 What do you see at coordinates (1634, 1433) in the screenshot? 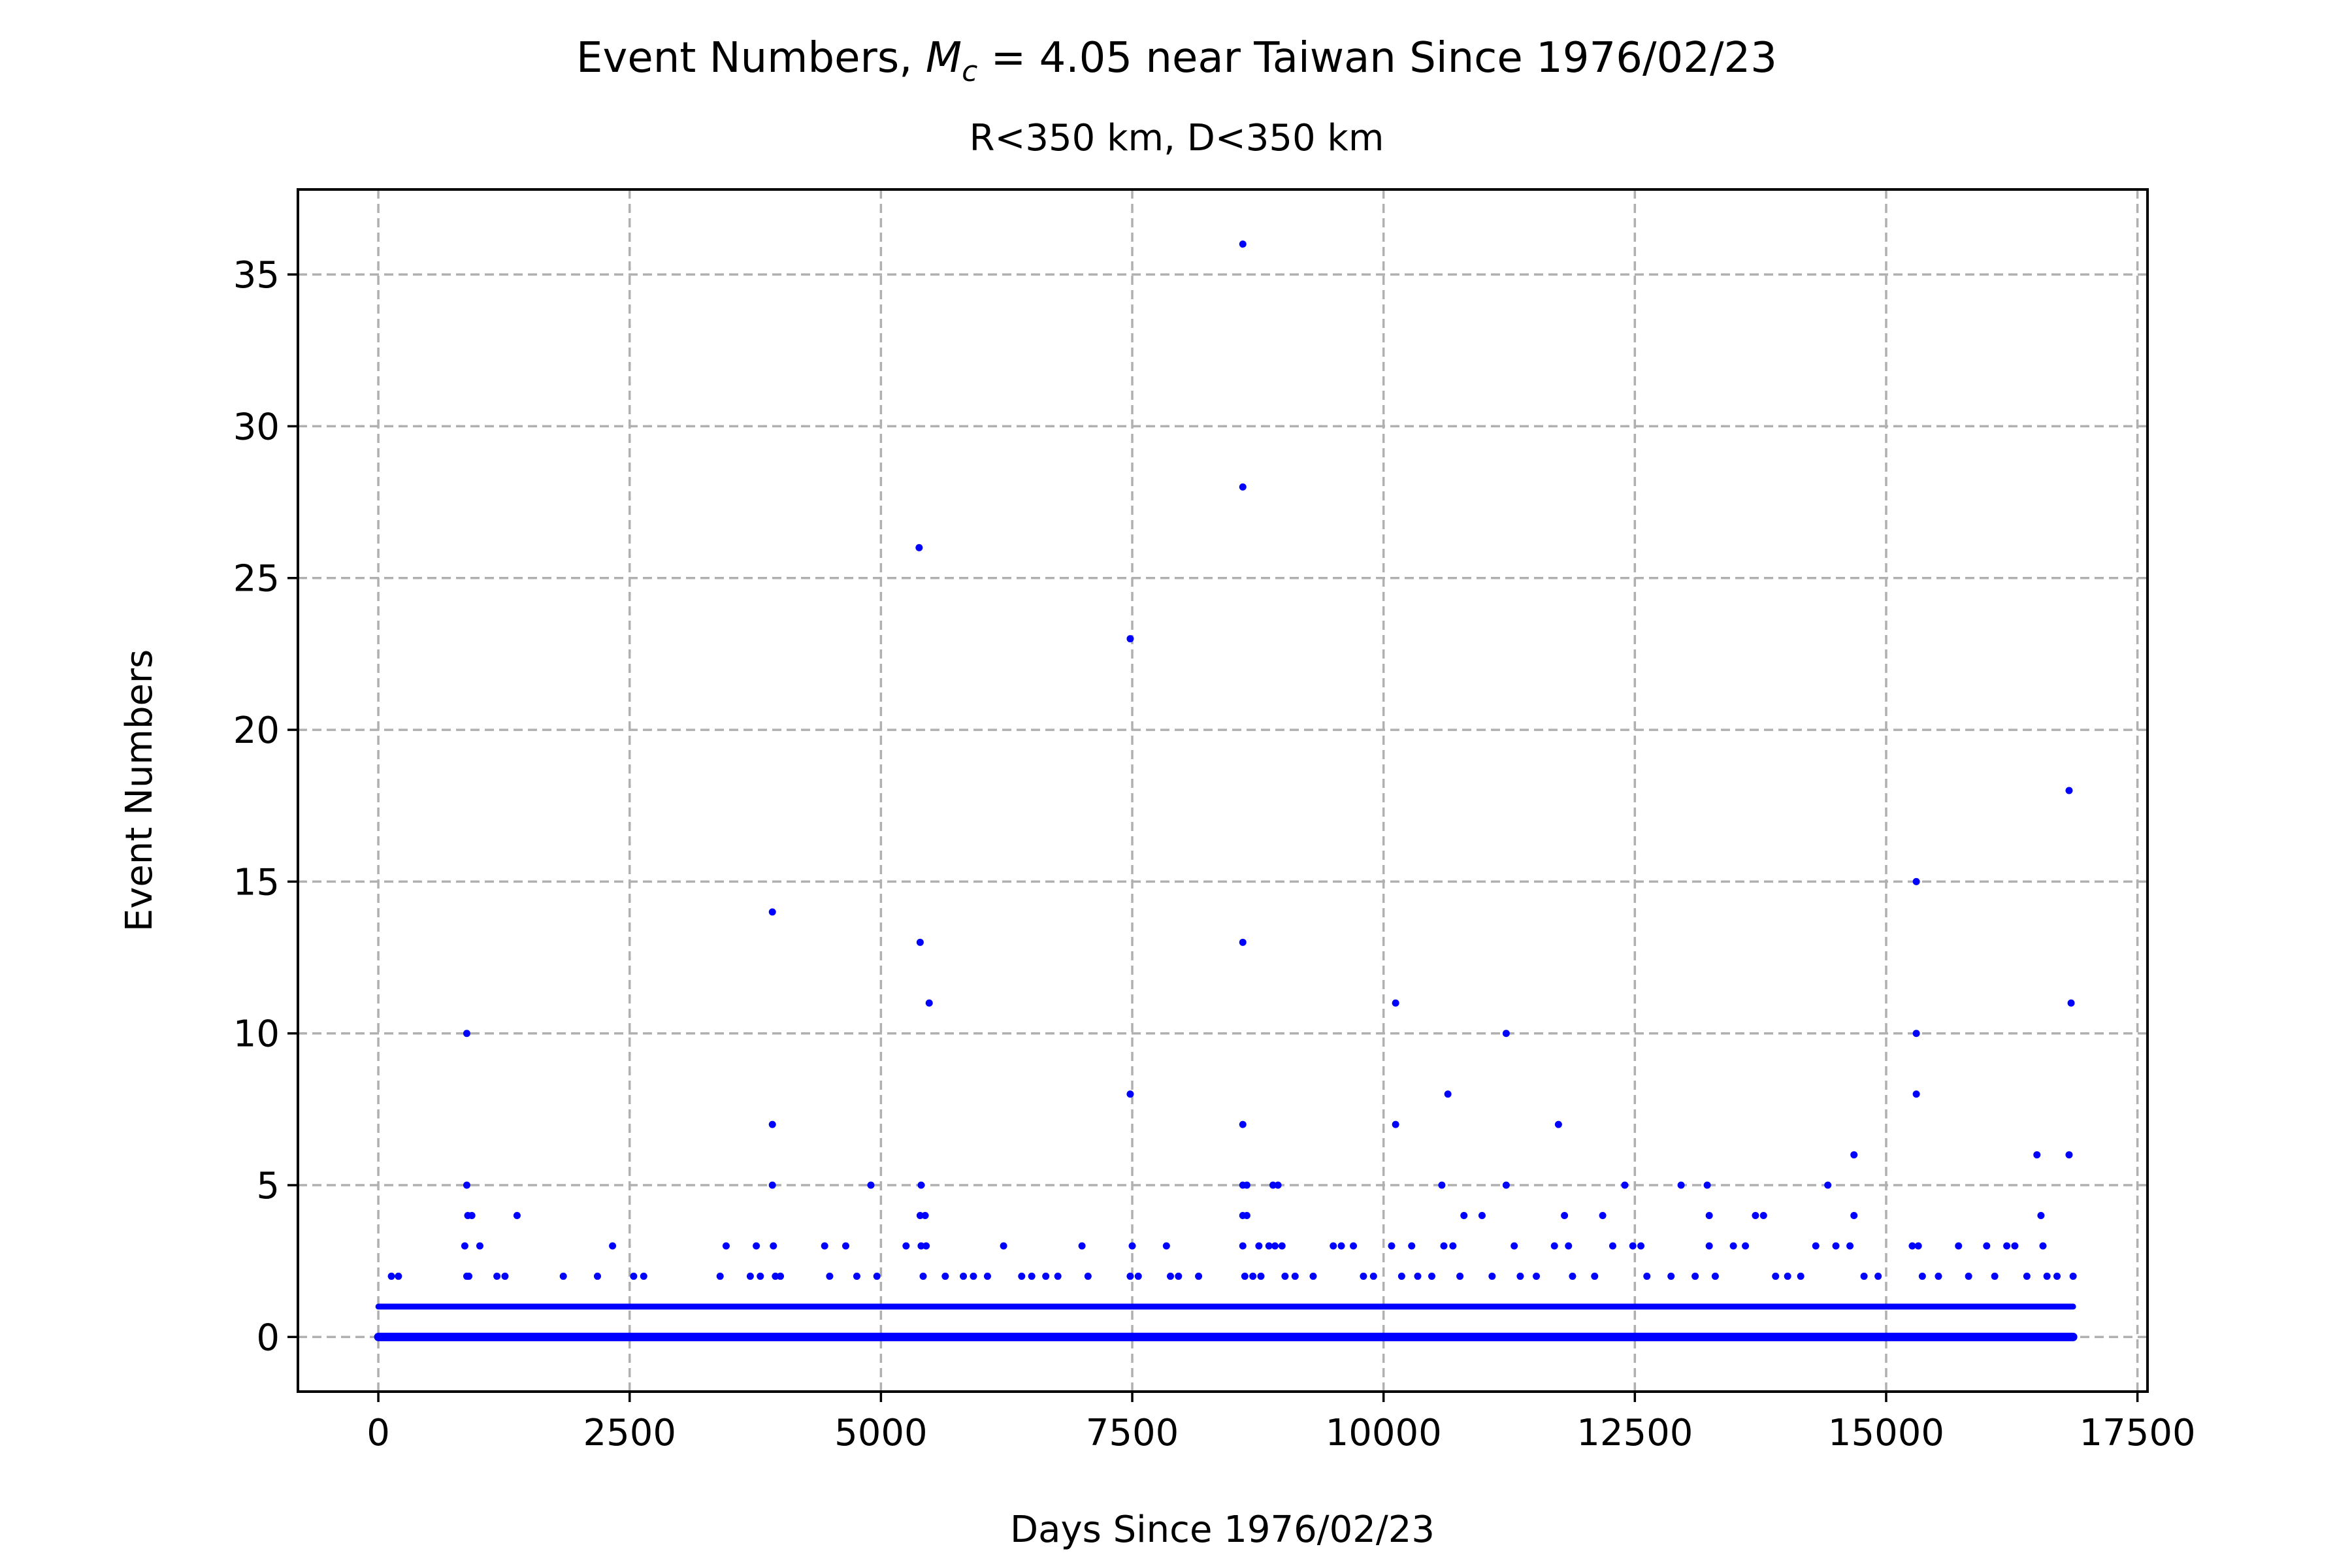
I see `x-tick-label: 12500` at bounding box center [1634, 1433].